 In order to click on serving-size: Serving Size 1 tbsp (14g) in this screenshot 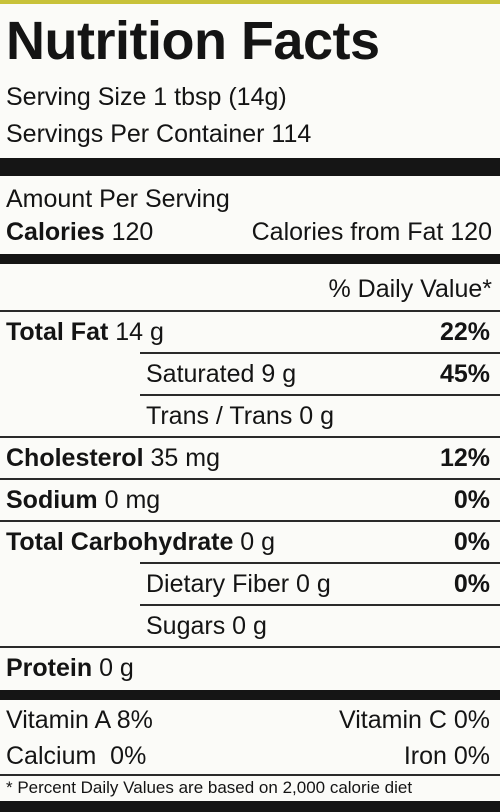, I will do `click(146, 97)`.